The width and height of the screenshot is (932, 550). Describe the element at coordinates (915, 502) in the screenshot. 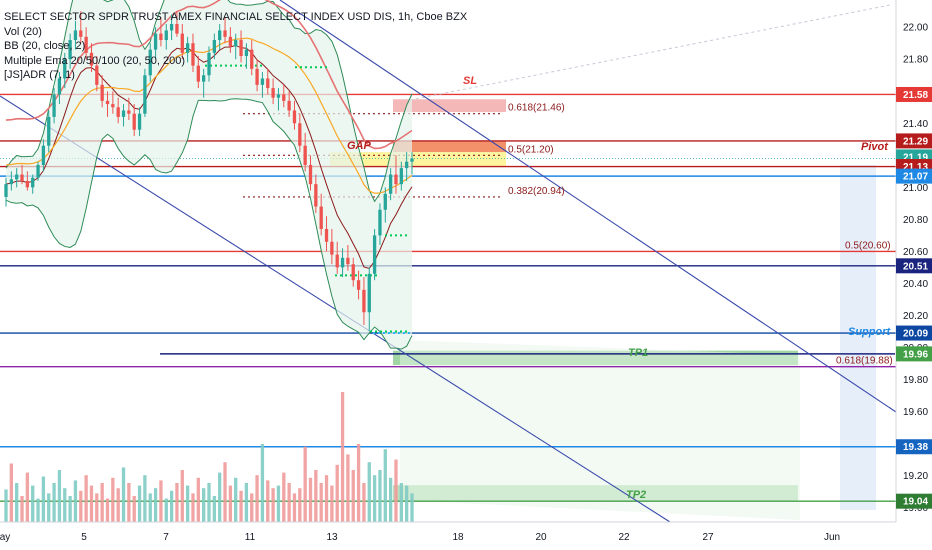

I see `price-tag-19.04: 19.04` at that location.